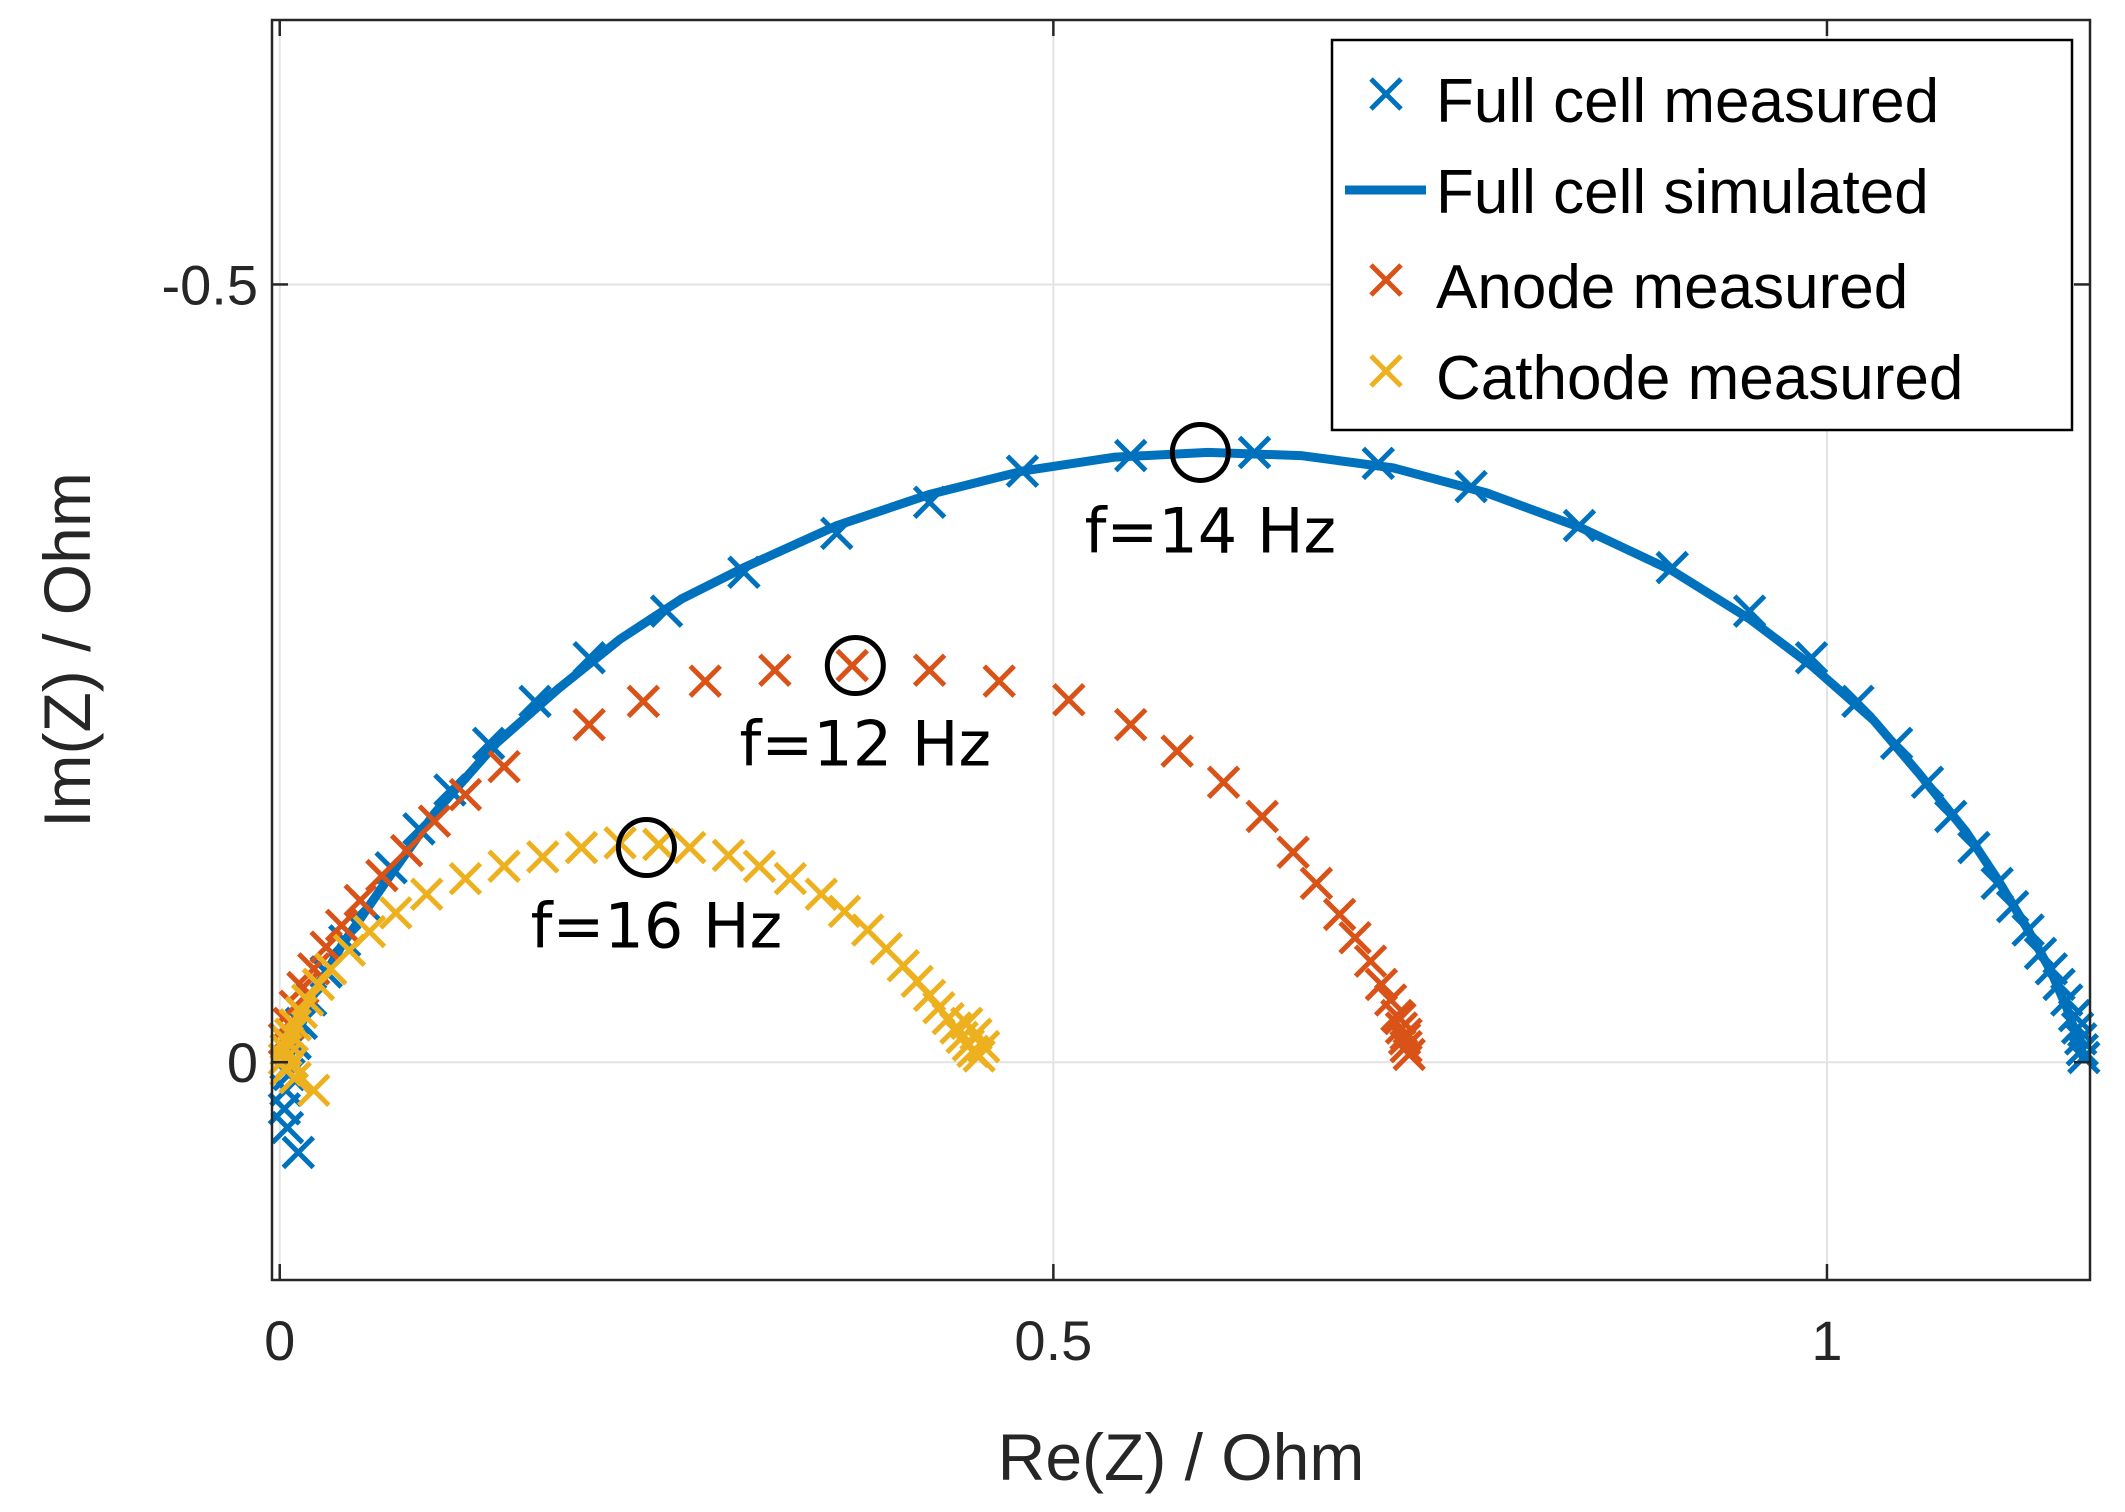 The width and height of the screenshot is (2125, 1512). What do you see at coordinates (67, 650) in the screenshot?
I see `y-axis-title: Im(Z) / Ohm` at bounding box center [67, 650].